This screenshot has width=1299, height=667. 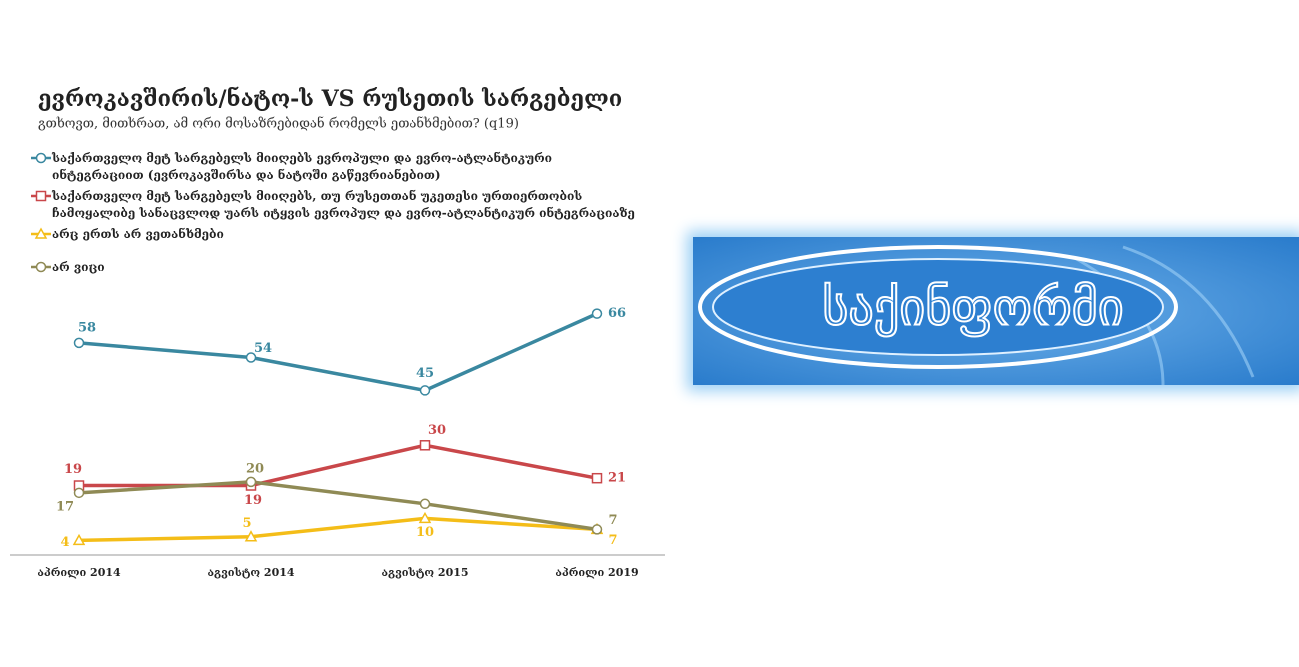 What do you see at coordinates (437, 430) in the screenshot?
I see `data-label: 30` at bounding box center [437, 430].